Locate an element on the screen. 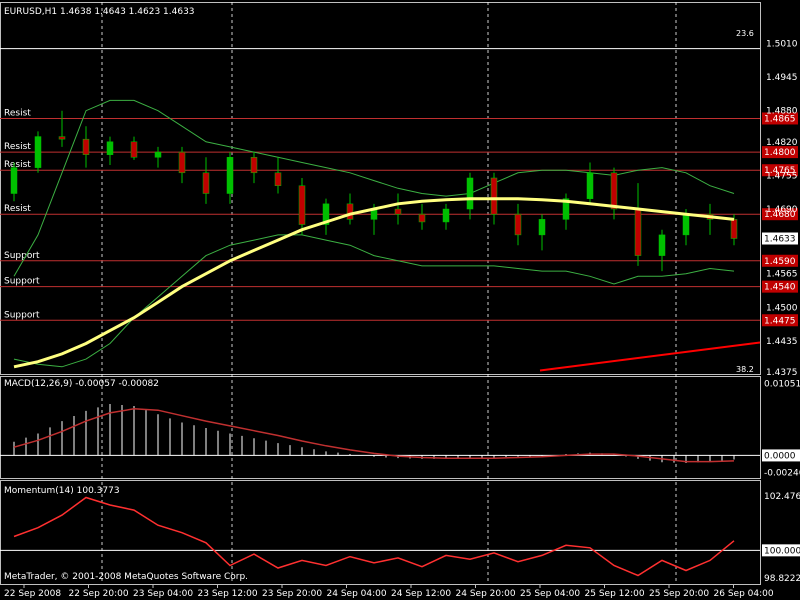 This screenshot has width=800, height=600. momentum-100-box is located at coordinates (781, 550).